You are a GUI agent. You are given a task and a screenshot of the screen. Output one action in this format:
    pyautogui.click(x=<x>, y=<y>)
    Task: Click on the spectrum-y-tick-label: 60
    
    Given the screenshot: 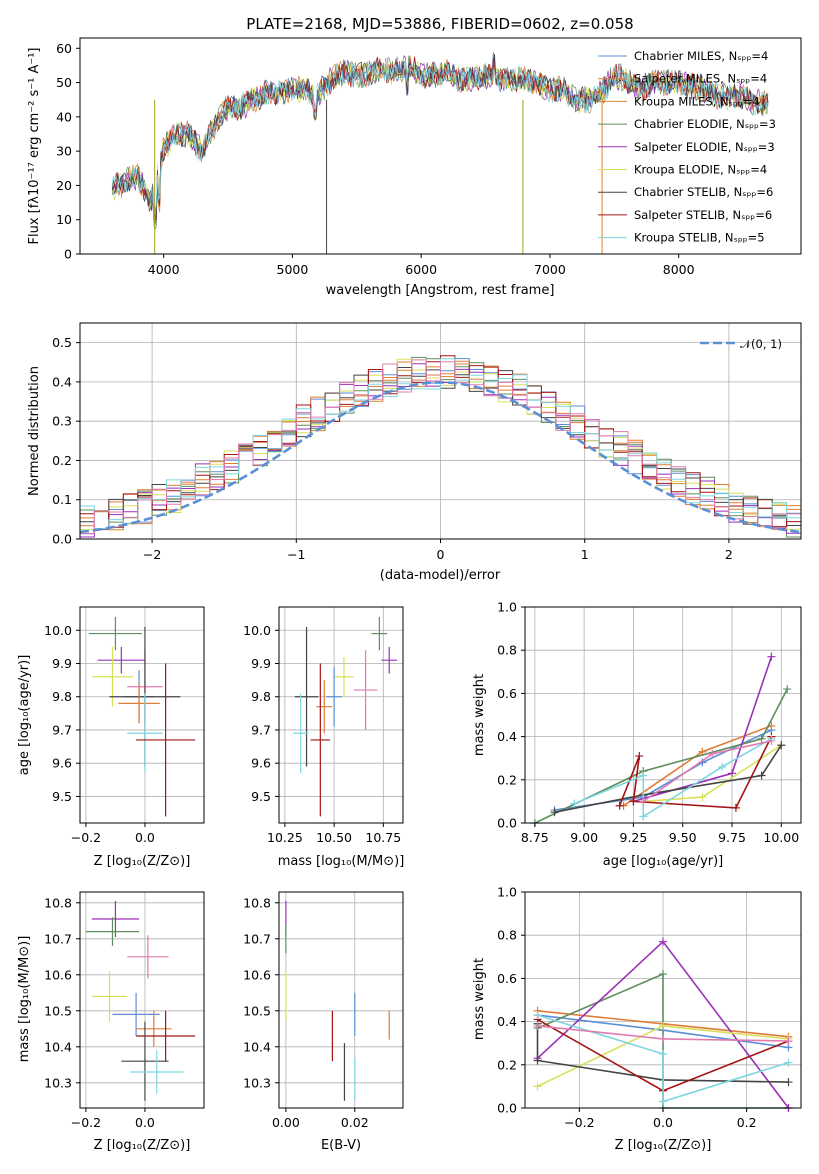 What is the action you would take?
    pyautogui.click(x=64, y=48)
    